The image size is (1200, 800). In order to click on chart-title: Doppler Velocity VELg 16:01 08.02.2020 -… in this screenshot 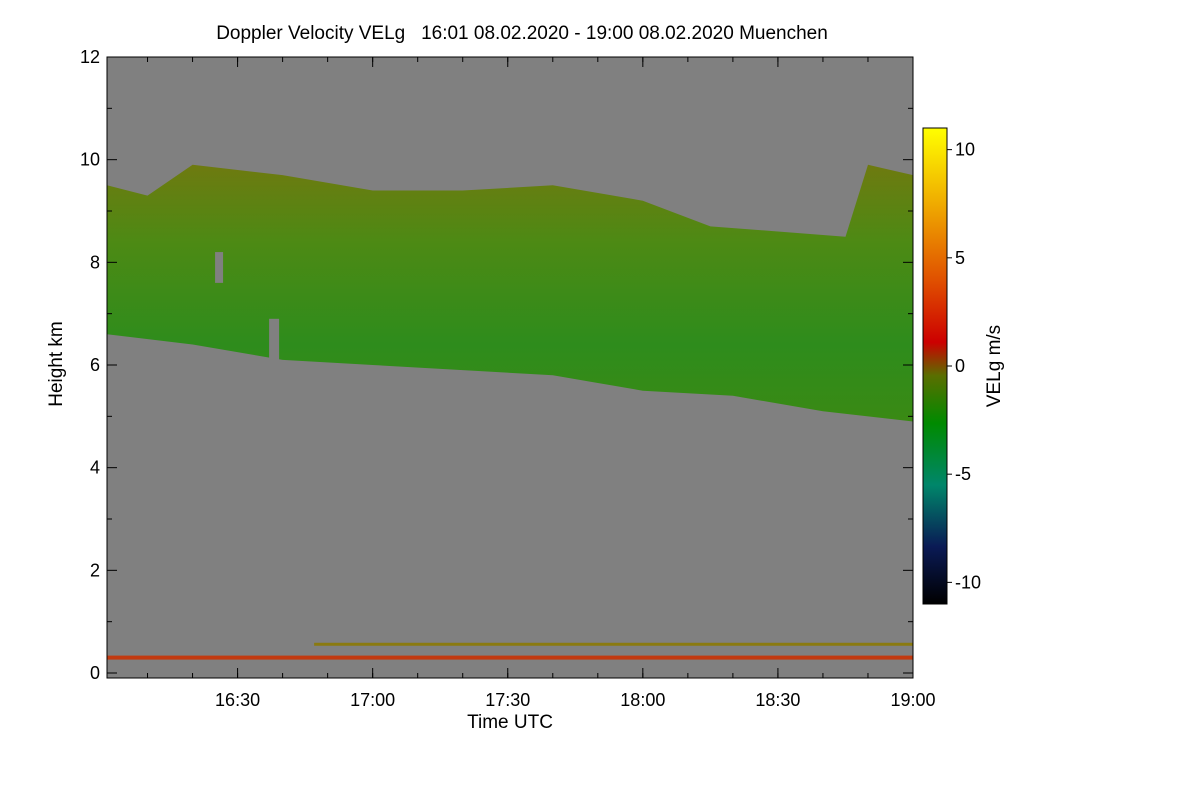, I will do `click(522, 33)`.